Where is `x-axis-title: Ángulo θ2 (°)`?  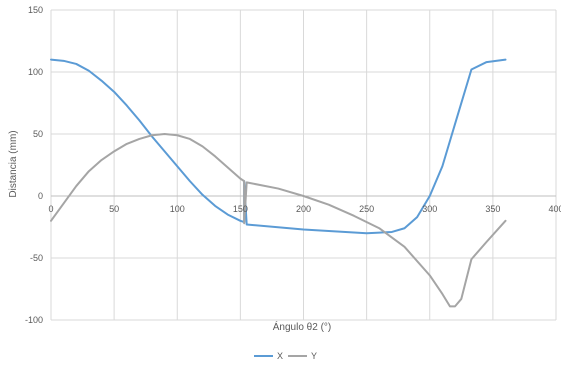
x-axis-title: Ángulo θ2 (°) is located at coordinates (302, 326).